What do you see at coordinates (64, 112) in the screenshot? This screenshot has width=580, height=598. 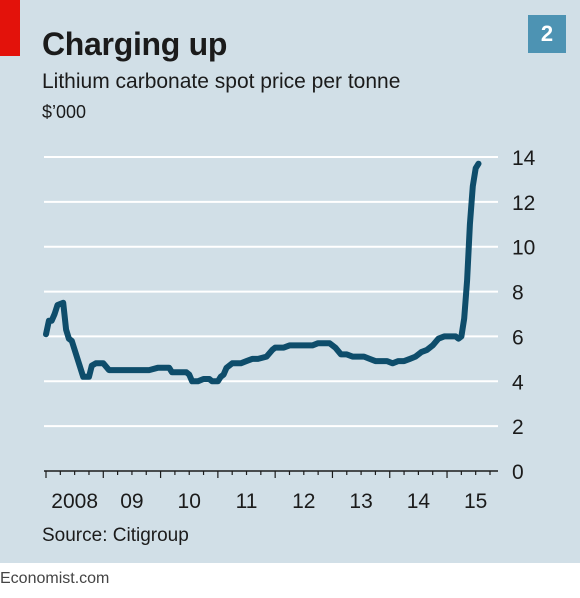 I see `y-axis-unit-label: $’000` at bounding box center [64, 112].